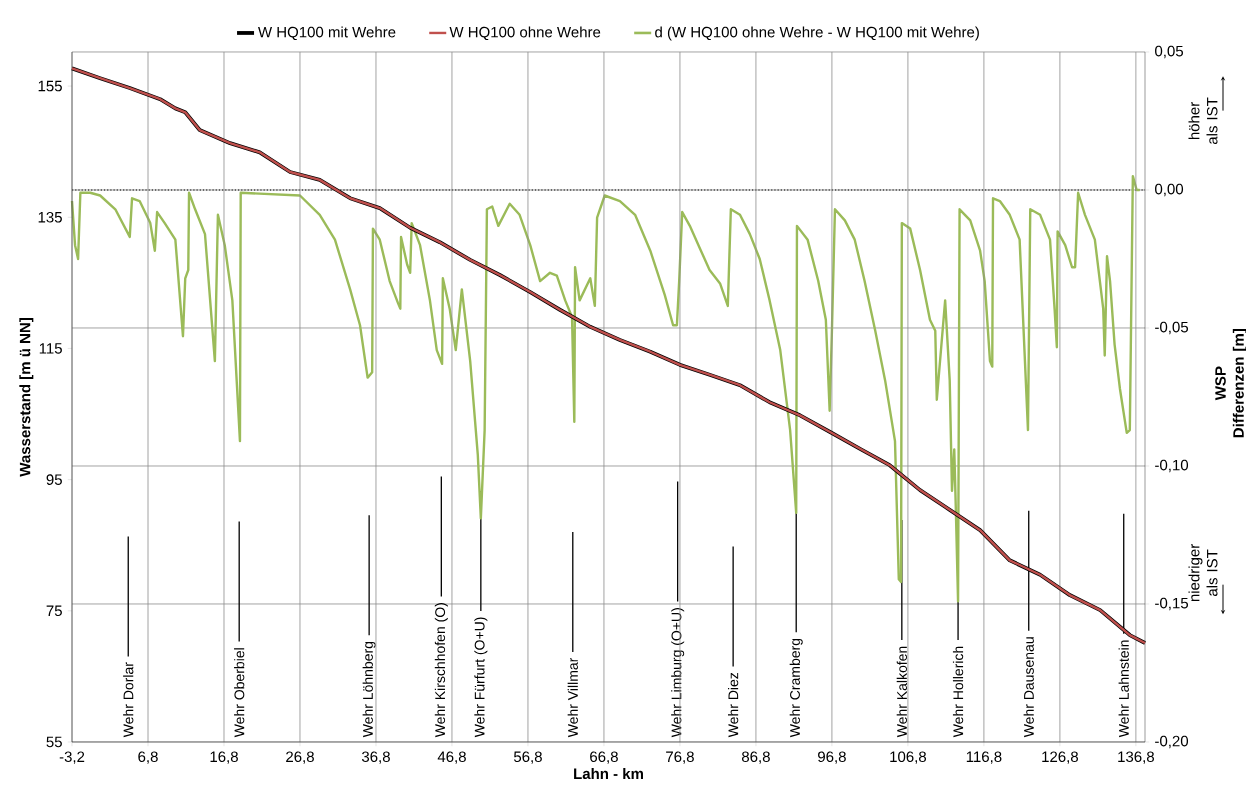 The width and height of the screenshot is (1246, 803). Describe the element at coordinates (148, 757) in the screenshot. I see `x-tick-label: 6,8` at that location.